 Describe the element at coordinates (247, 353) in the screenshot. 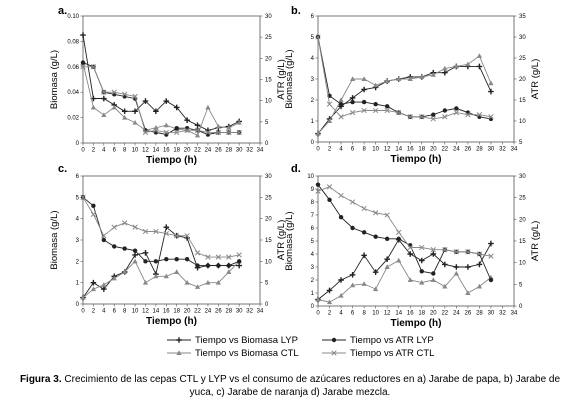

I see `legend-label: Tiempo vs Biomasa CTL` at that location.